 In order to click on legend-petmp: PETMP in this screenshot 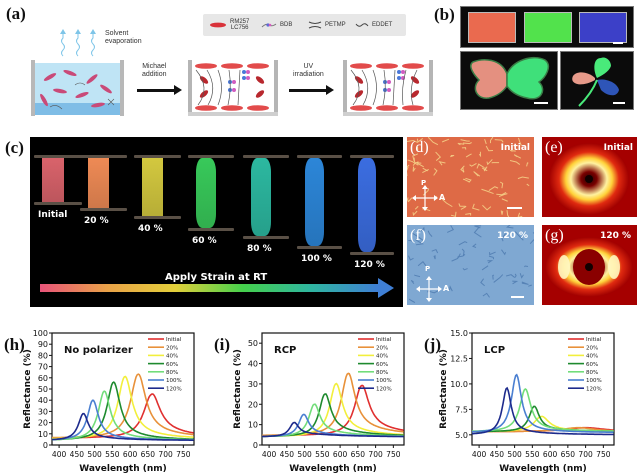, I will do `click(335, 25)`.